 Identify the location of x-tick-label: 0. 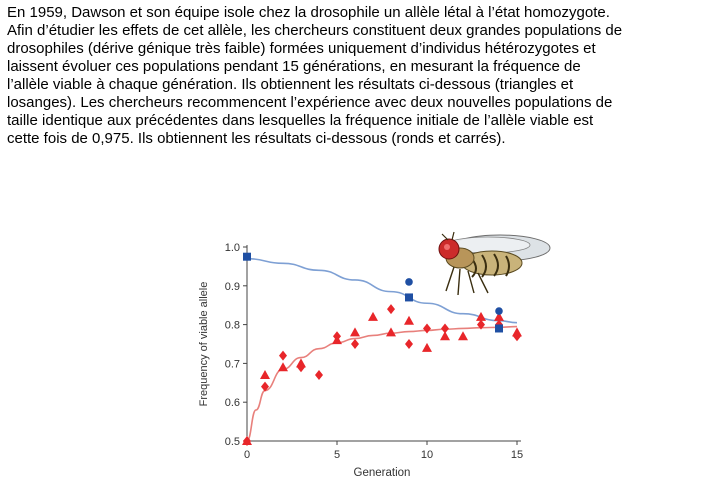
(247, 455).